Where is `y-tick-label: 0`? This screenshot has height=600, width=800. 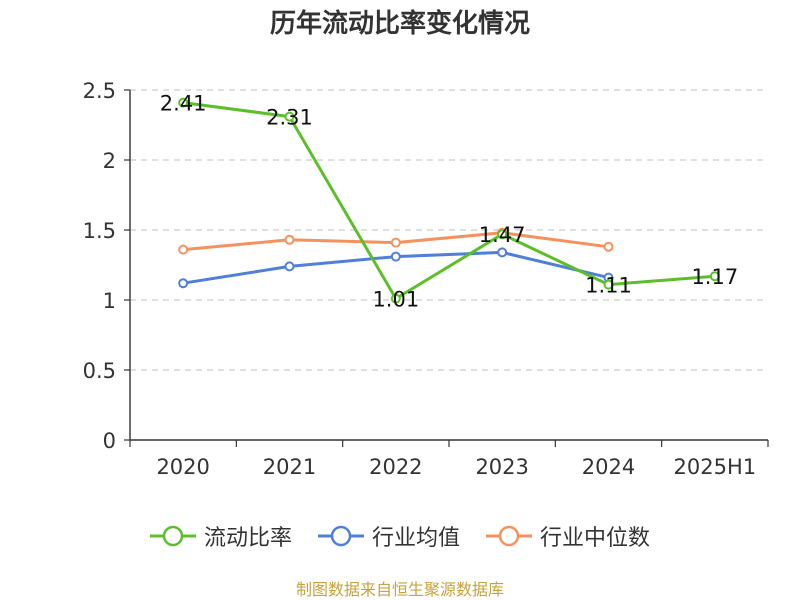
y-tick-label: 0 is located at coordinates (109, 441).